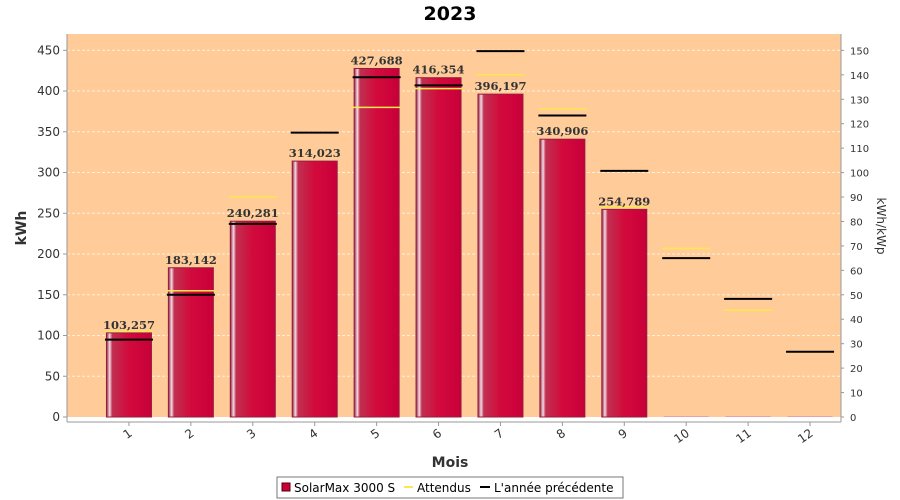 This screenshot has height=500, width=900. Describe the element at coordinates (553, 488) in the screenshot. I see `legend-item-previous-year: L'année précédente` at that location.